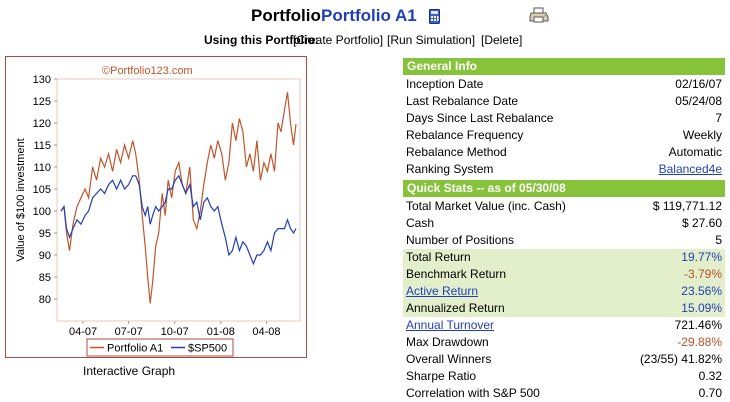 The image size is (730, 402). What do you see at coordinates (564, 169) in the screenshot?
I see `ranking-system-row: Ranking System Balanced4e` at bounding box center [564, 169].